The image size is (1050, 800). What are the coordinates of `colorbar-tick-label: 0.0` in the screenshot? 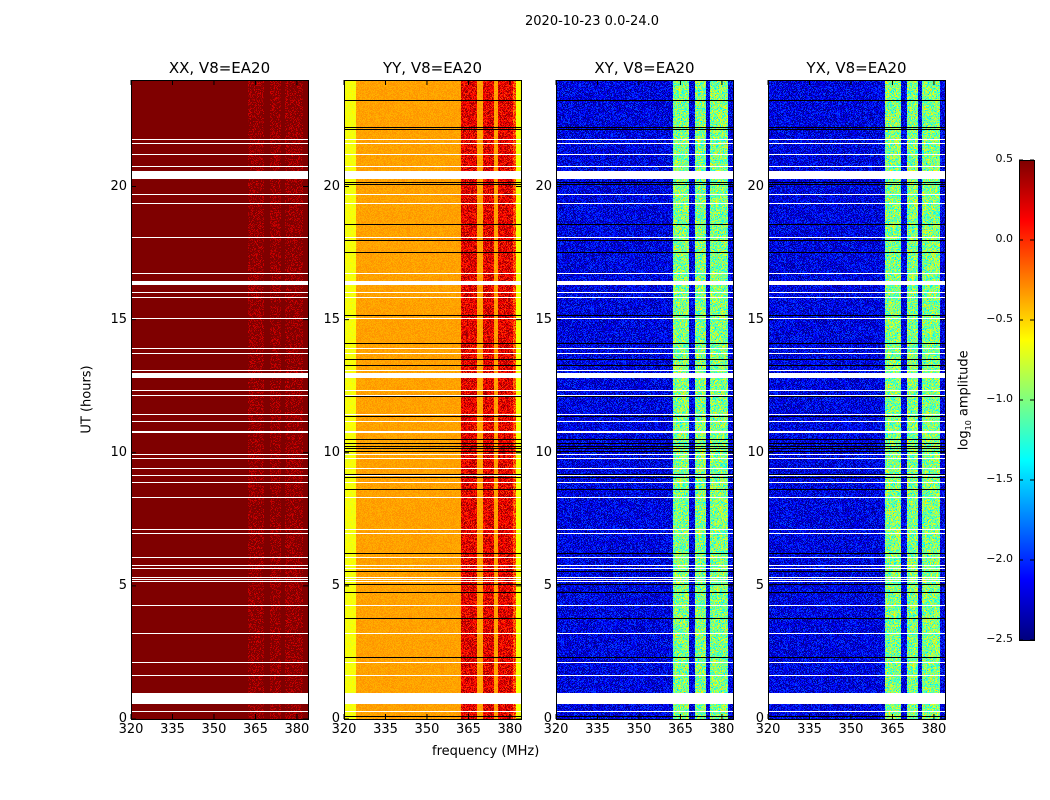 It's located at (1004, 238).